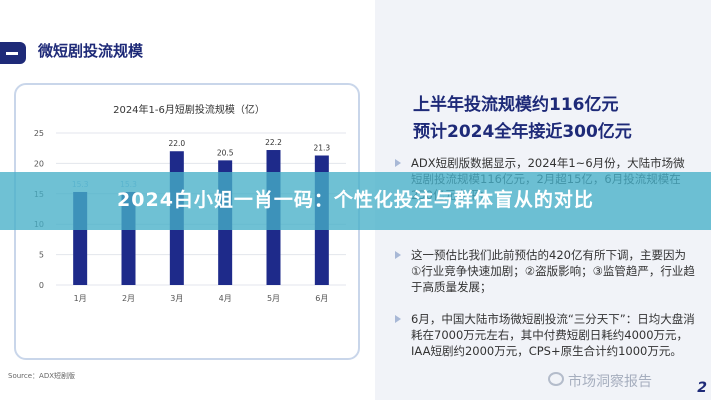 The width and height of the screenshot is (711, 400). I want to click on wechat-icon, so click(556, 379).